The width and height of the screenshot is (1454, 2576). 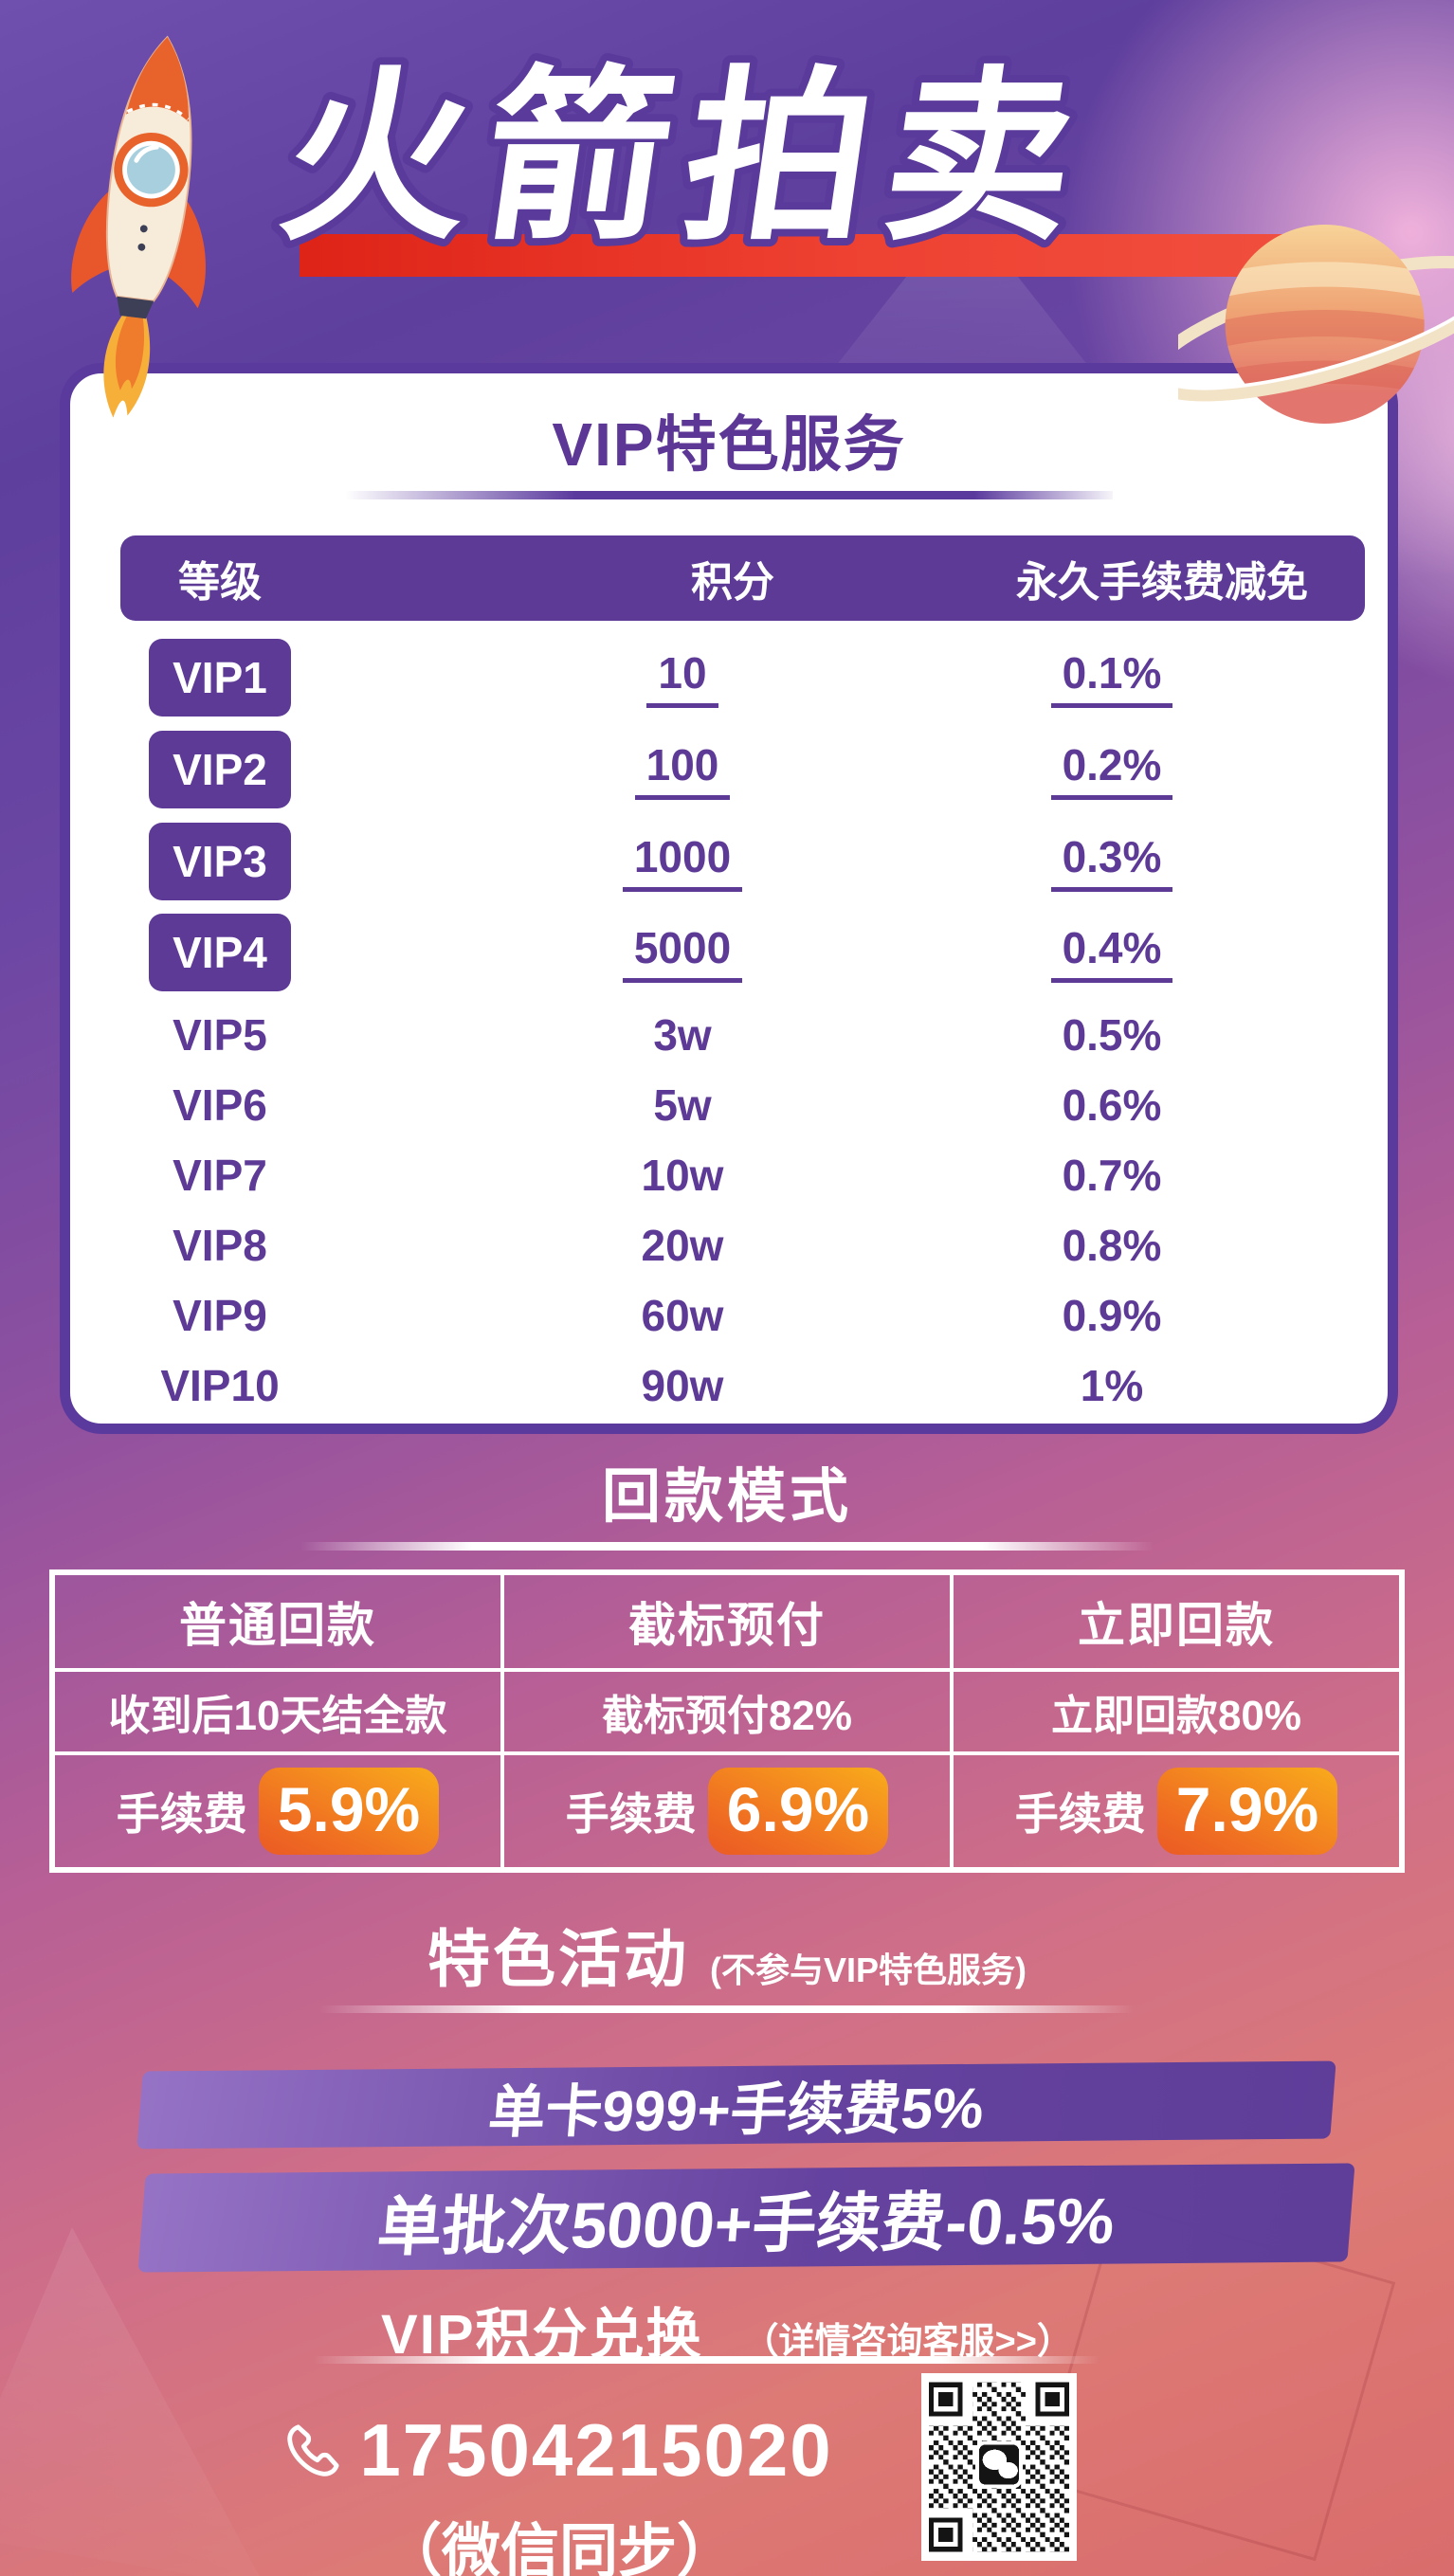 I want to click on qr-pattern, so click(x=999, y=2467).